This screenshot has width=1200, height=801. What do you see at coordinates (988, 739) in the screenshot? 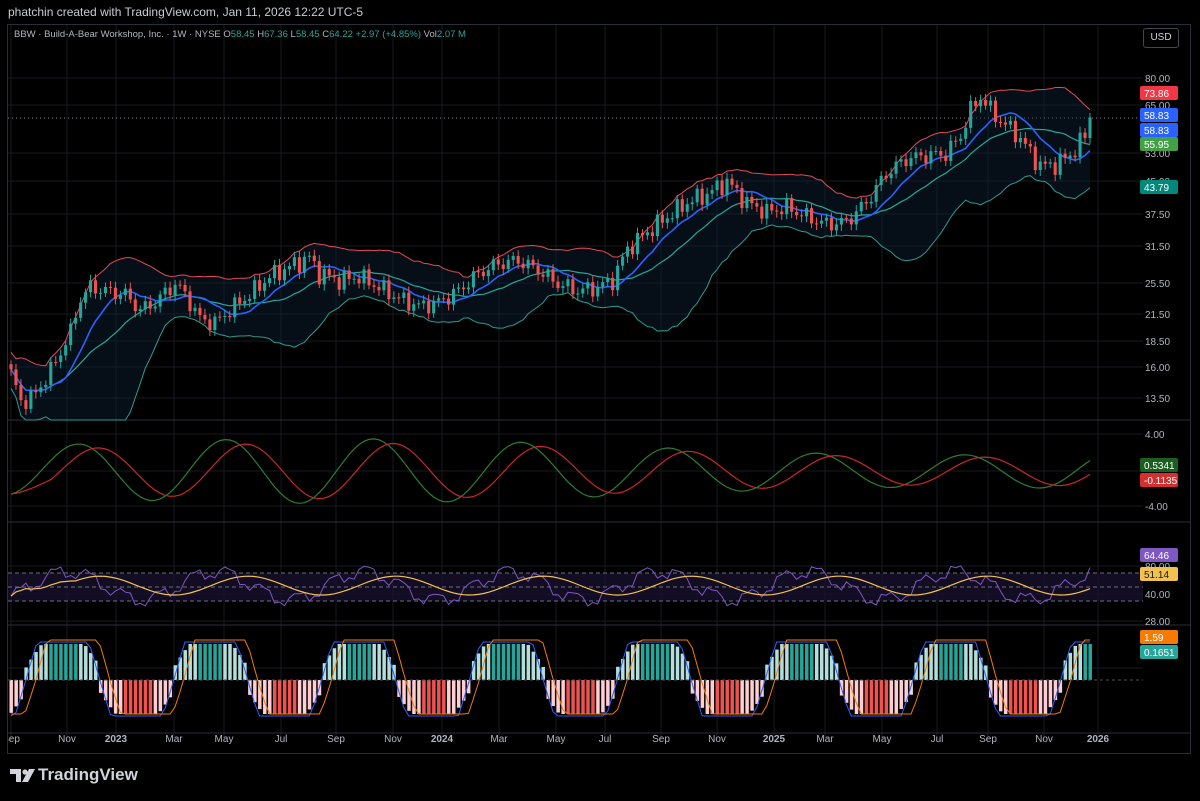
I see `time-tick-label: Sep` at bounding box center [988, 739].